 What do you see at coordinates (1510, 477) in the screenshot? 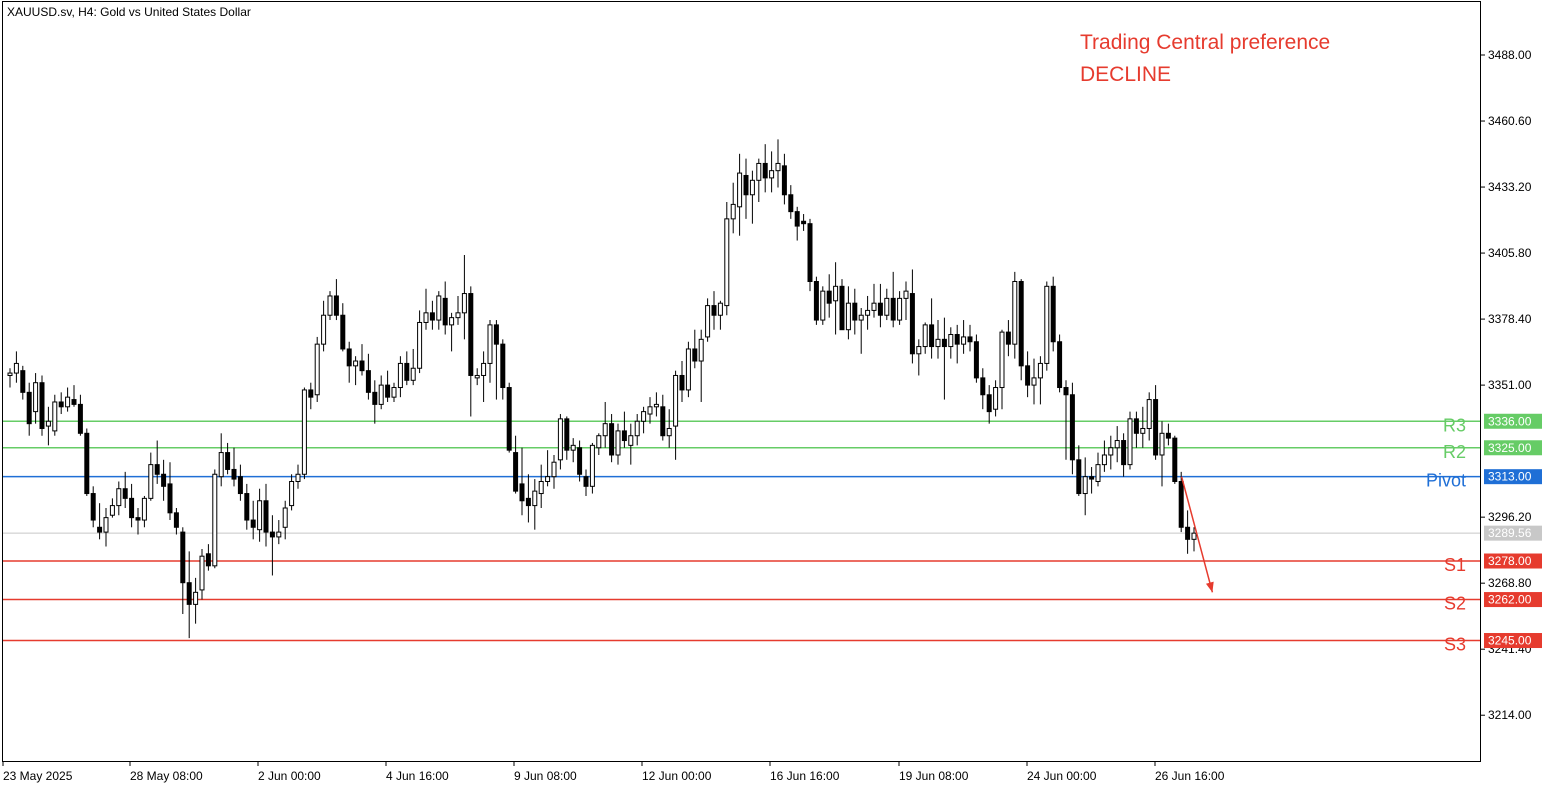
I see `level-price-label-pivot: 3313.00` at bounding box center [1510, 477].